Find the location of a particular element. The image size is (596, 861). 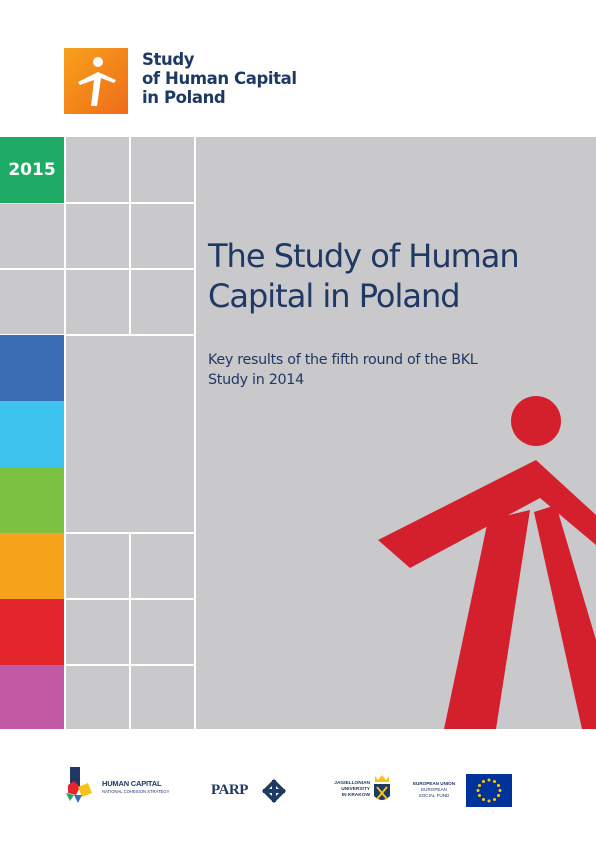

parp-wordmark: PARP is located at coordinates (229, 790).